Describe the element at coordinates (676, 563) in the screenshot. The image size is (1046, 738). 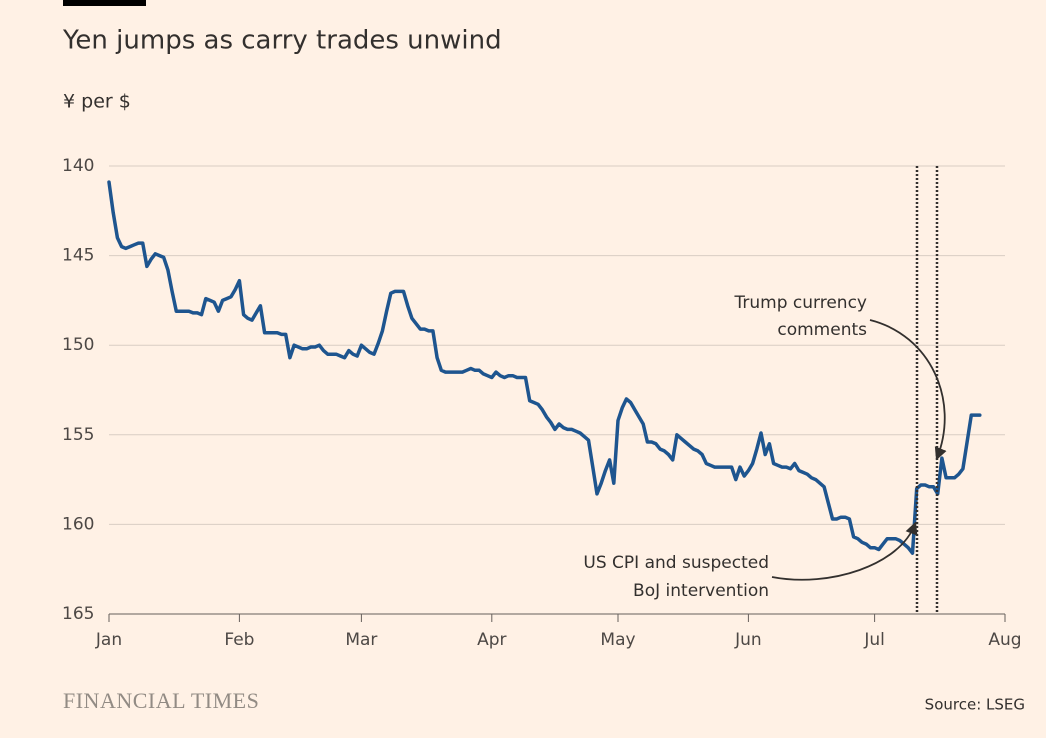
I see `annotation: US CPI and suspected` at that location.